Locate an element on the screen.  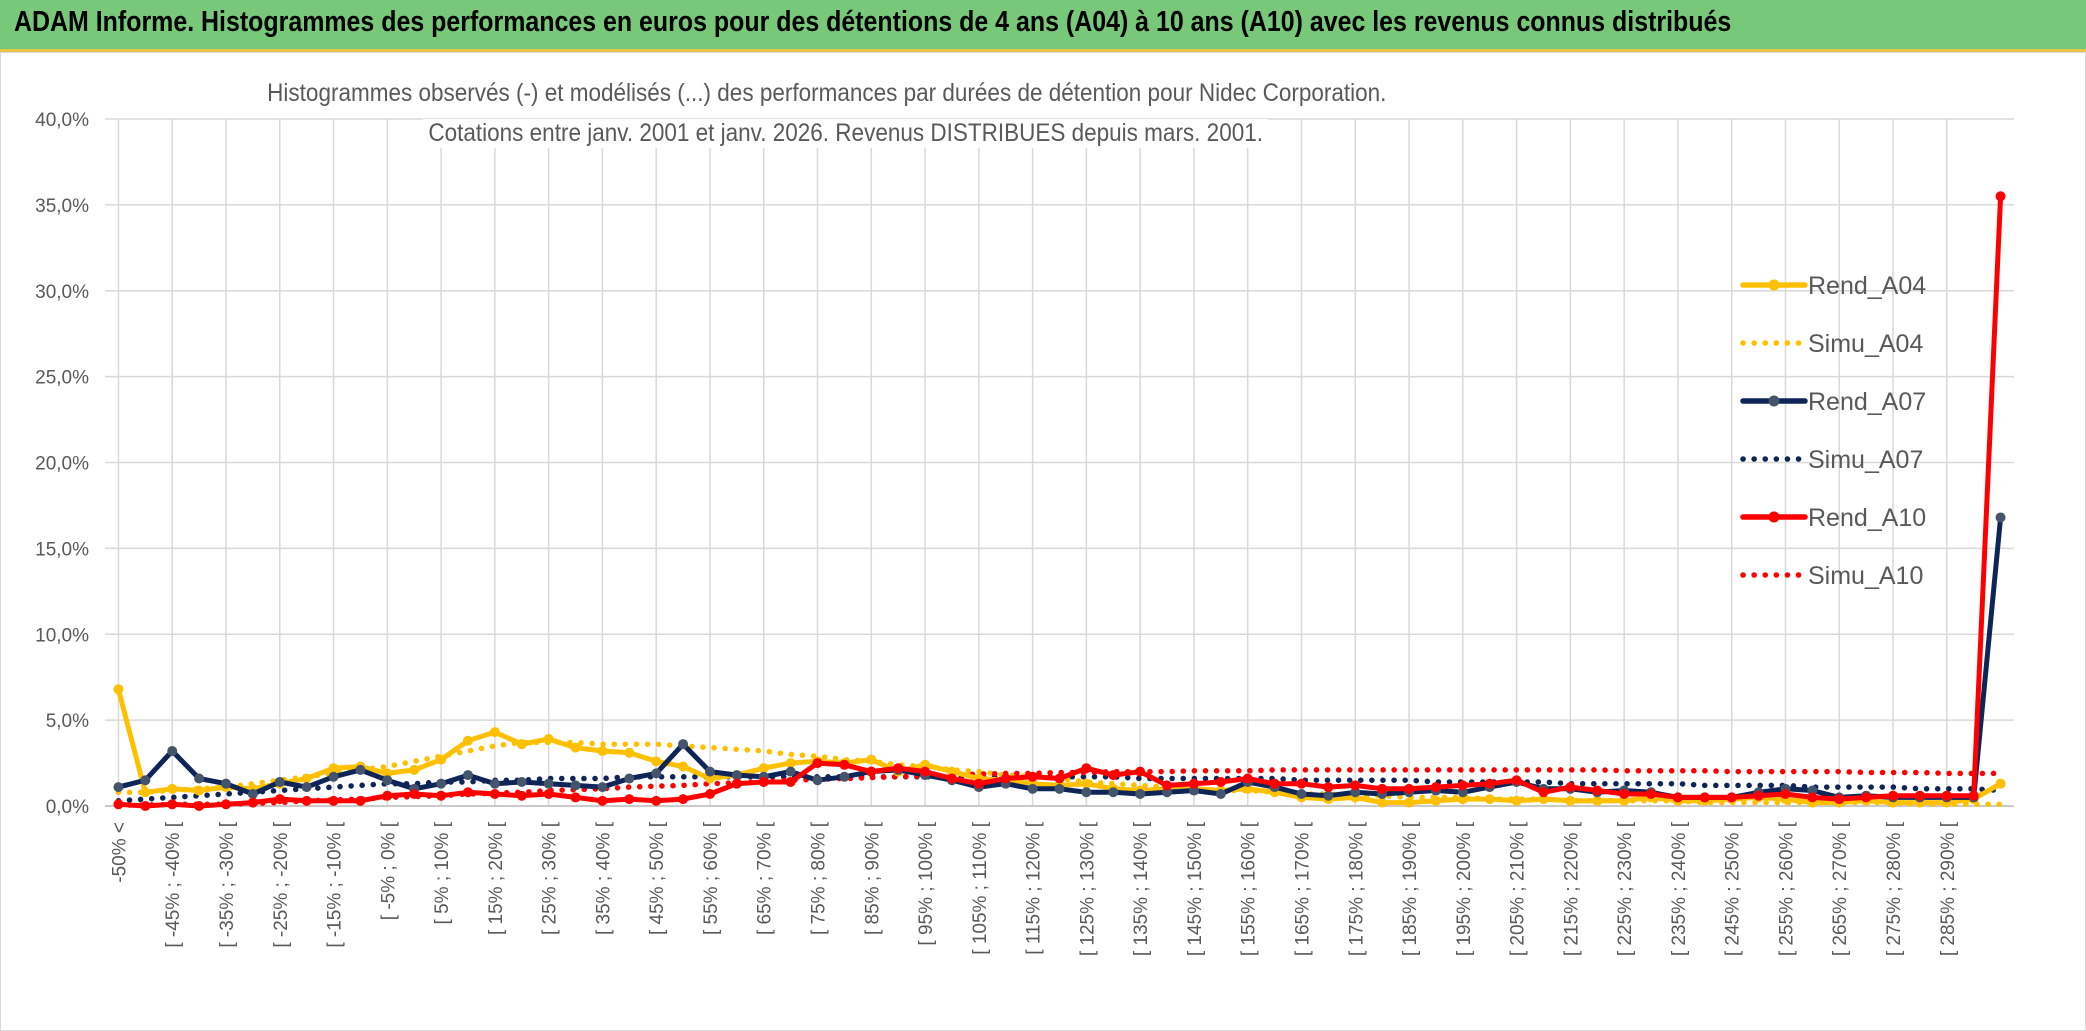
y-tick-label: 35,0% is located at coordinates (62, 206).